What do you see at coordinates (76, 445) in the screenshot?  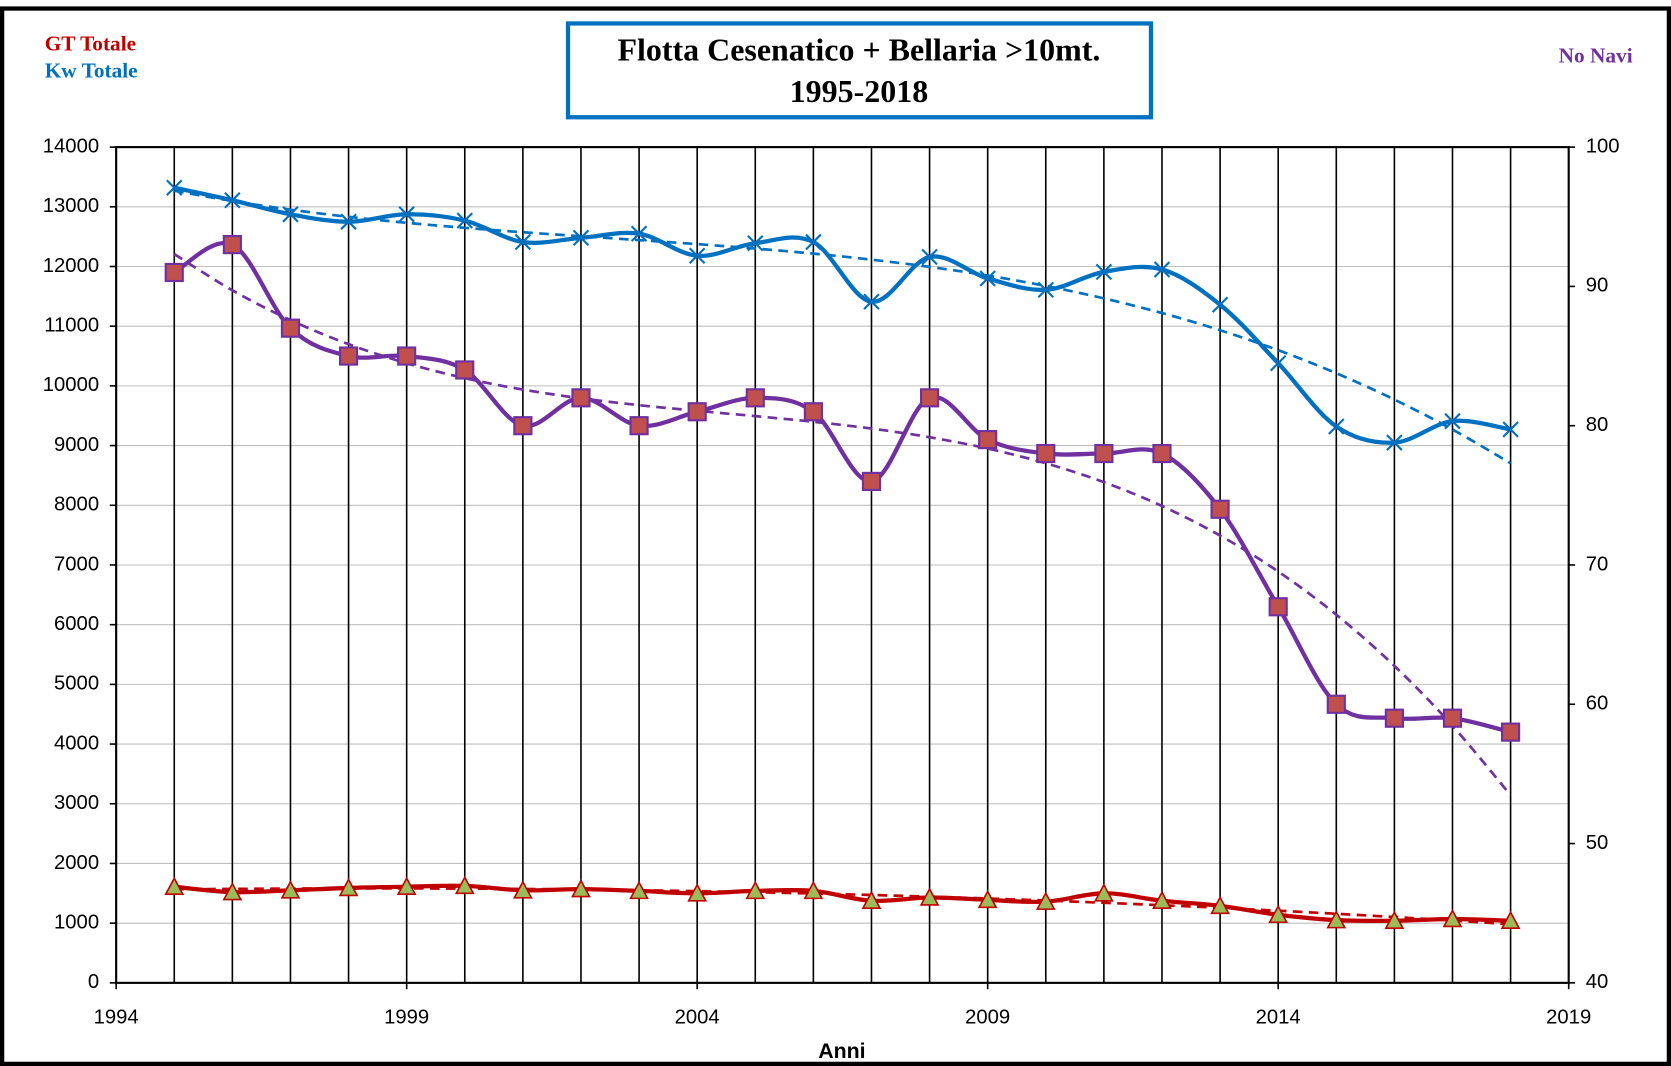 I see `y-tick-label: 9000` at bounding box center [76, 445].